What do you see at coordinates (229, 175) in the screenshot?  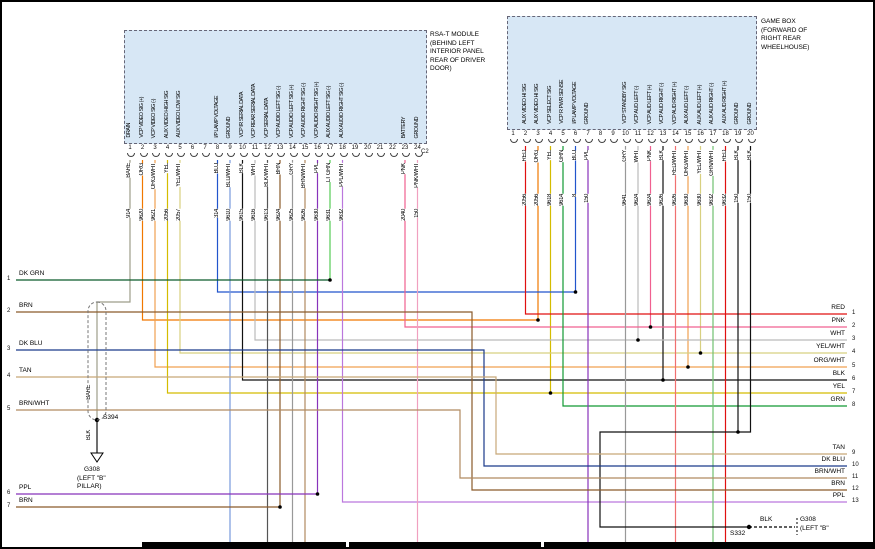 I see `rsa-wire-color-label: BLU/WHT` at bounding box center [229, 175].